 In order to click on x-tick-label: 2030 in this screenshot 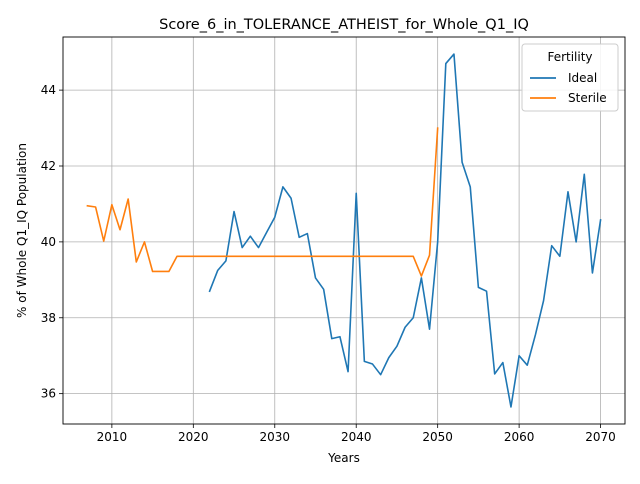, I will do `click(274, 437)`.